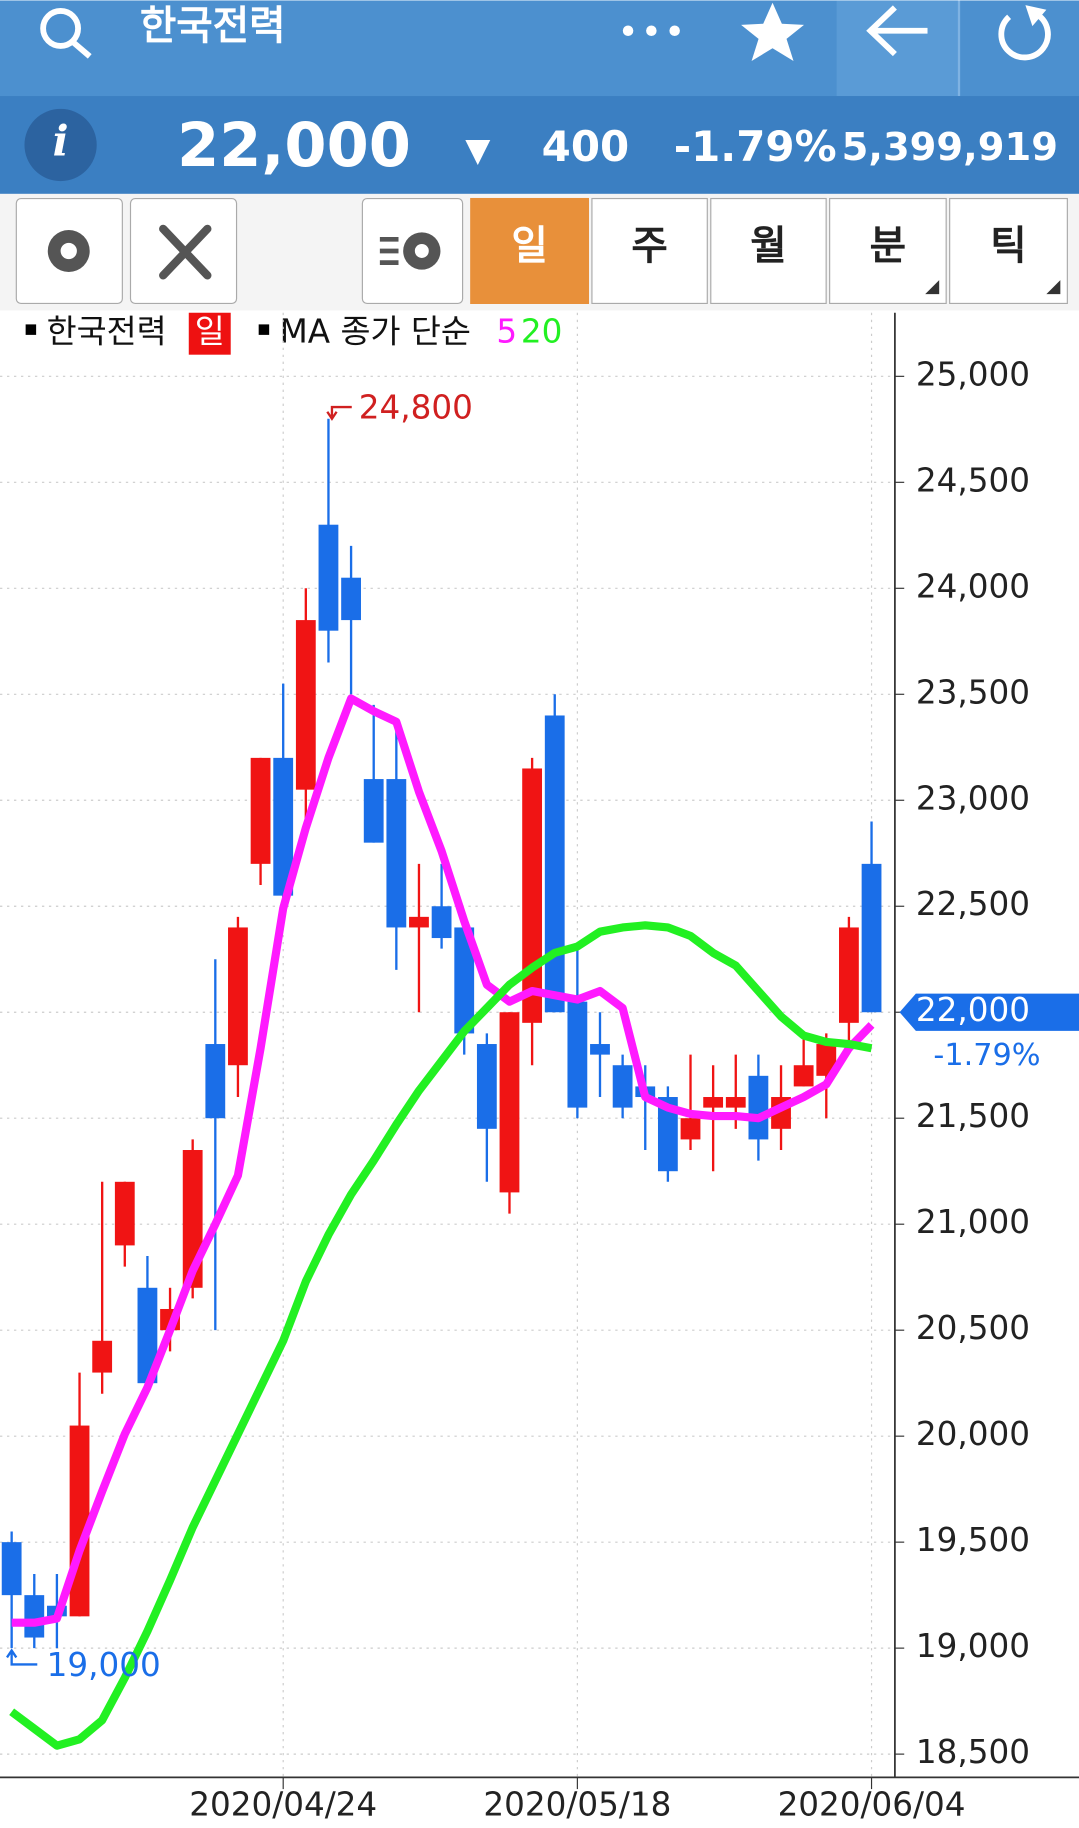 This screenshot has width=1079, height=1828. I want to click on y-tick-label: 18,500, so click(973, 1752).